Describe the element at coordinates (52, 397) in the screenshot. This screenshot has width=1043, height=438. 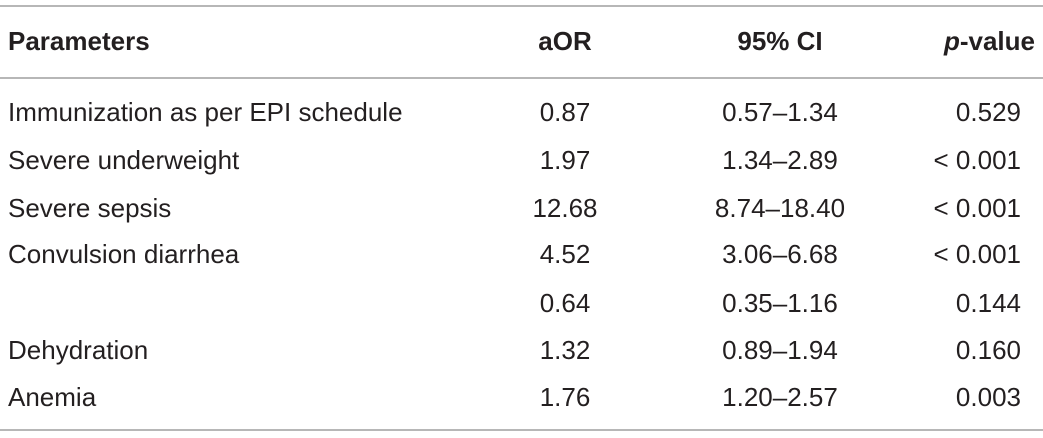
I see `cell-parameter: Anemia` at that location.